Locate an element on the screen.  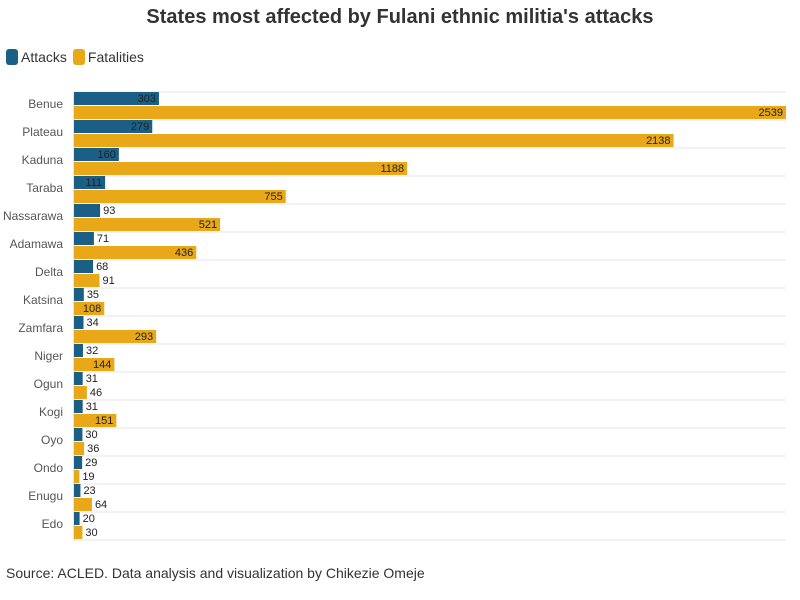
category-label: Ogun is located at coordinates (48, 384).